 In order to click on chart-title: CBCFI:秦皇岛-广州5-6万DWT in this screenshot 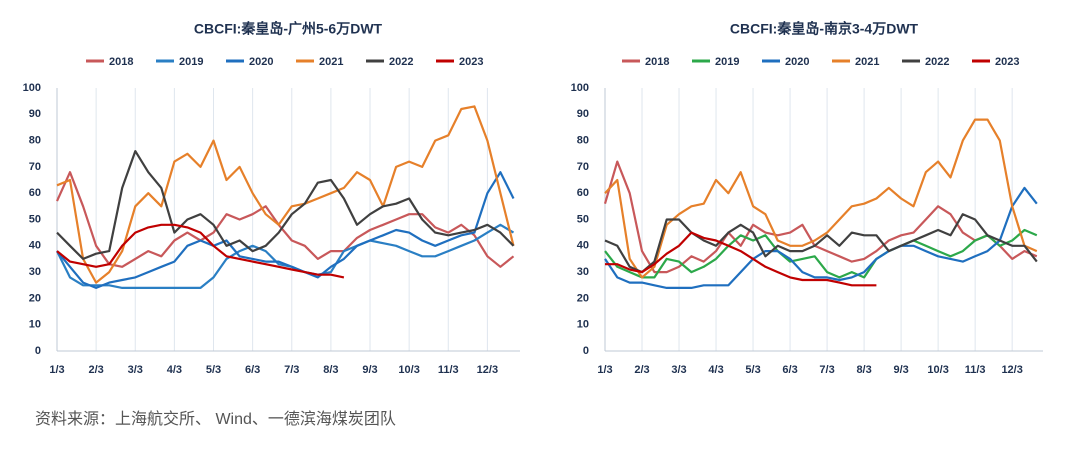, I will do `click(288, 29)`.